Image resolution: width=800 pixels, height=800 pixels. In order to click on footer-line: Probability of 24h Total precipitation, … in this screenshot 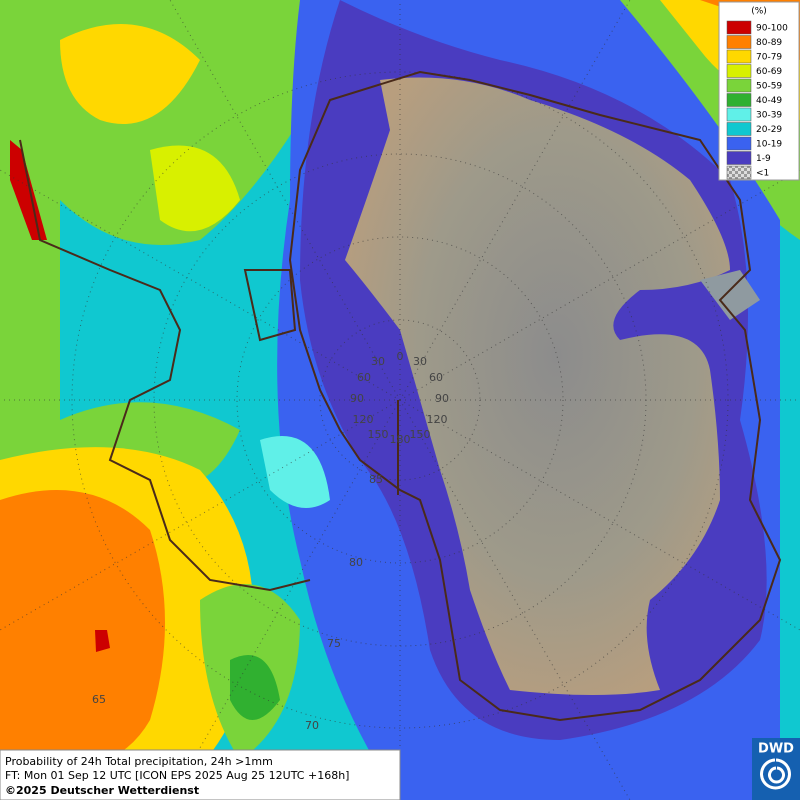, I will do `click(139, 761)`.